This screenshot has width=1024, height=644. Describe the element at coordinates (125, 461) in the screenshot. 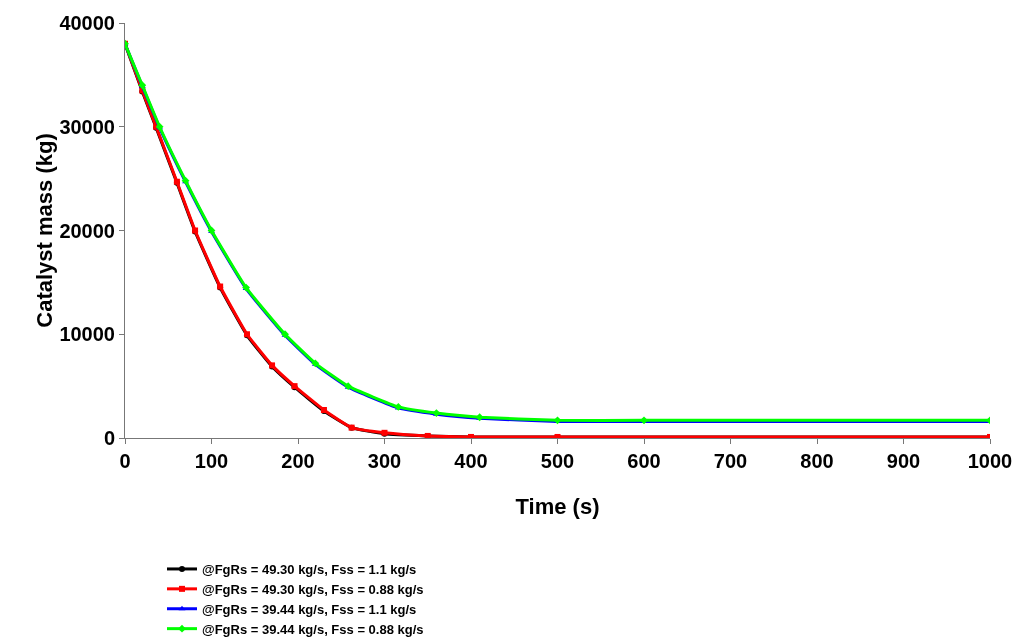

I see `x-tick-label: 0` at that location.